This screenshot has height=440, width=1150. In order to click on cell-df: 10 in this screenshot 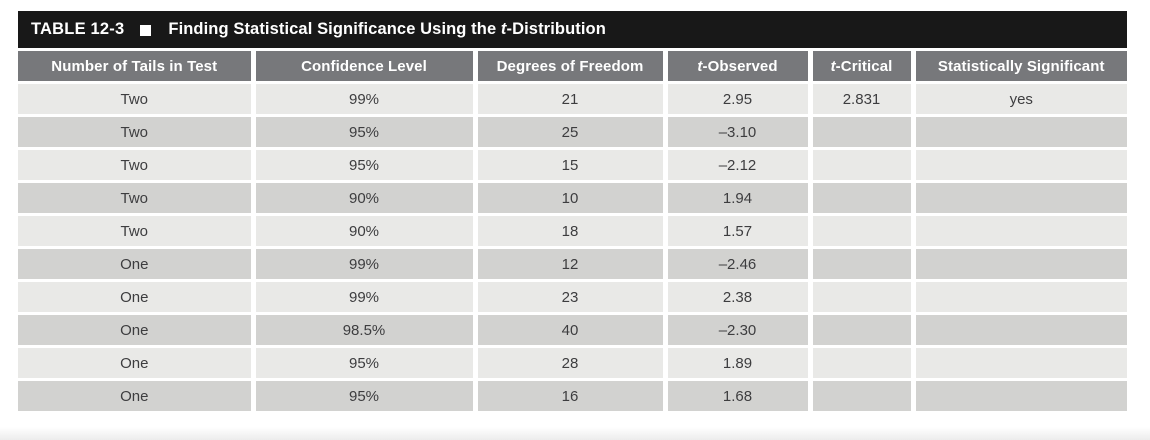, I will do `click(571, 198)`.